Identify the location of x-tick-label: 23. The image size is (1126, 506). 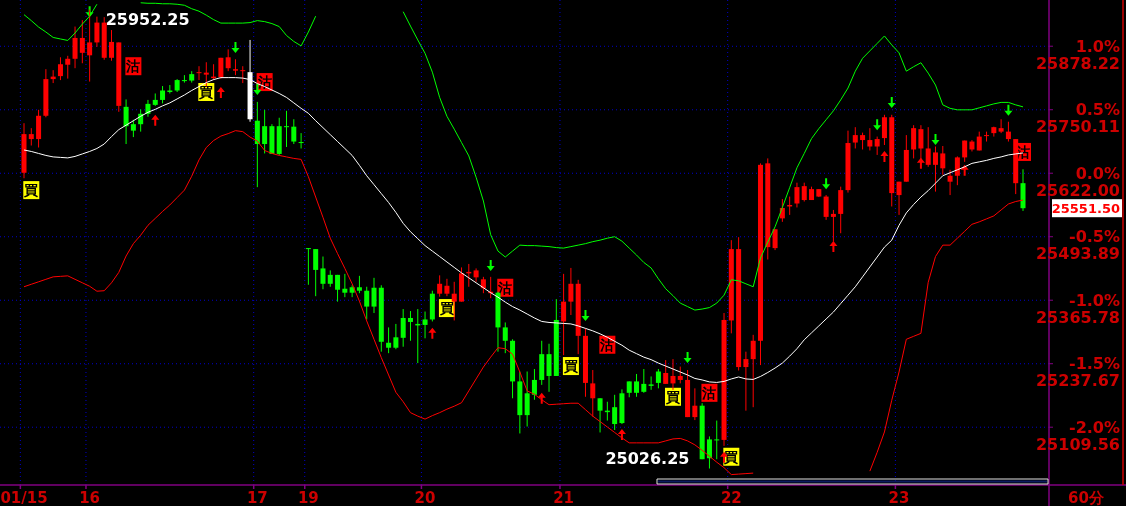
(899, 497).